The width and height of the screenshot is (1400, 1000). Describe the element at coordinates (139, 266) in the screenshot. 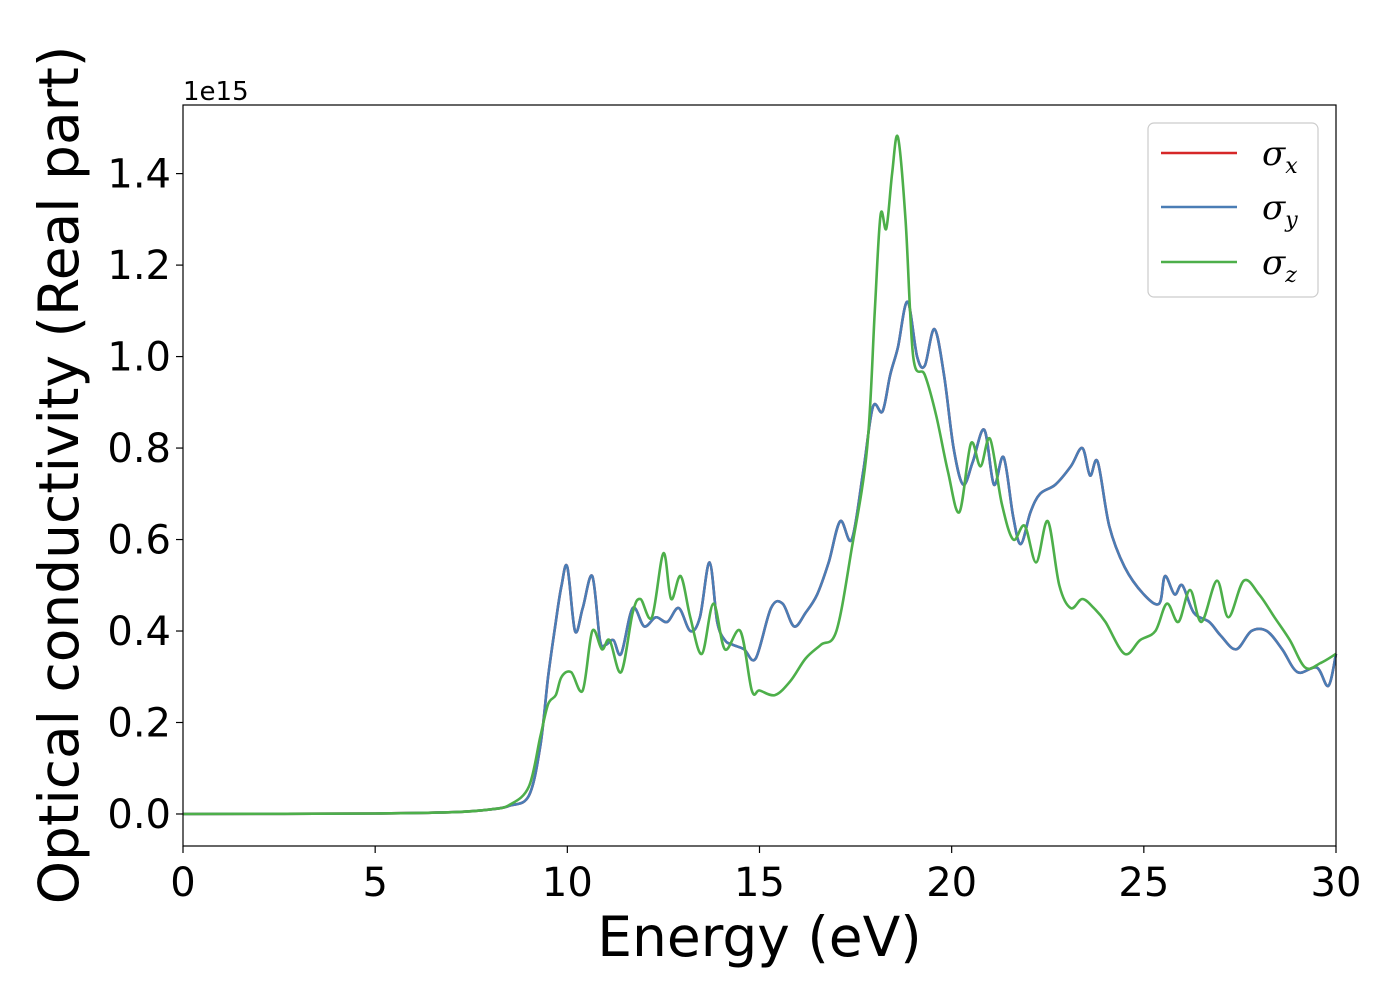

I see `y-tick-label: 1.2` at that location.